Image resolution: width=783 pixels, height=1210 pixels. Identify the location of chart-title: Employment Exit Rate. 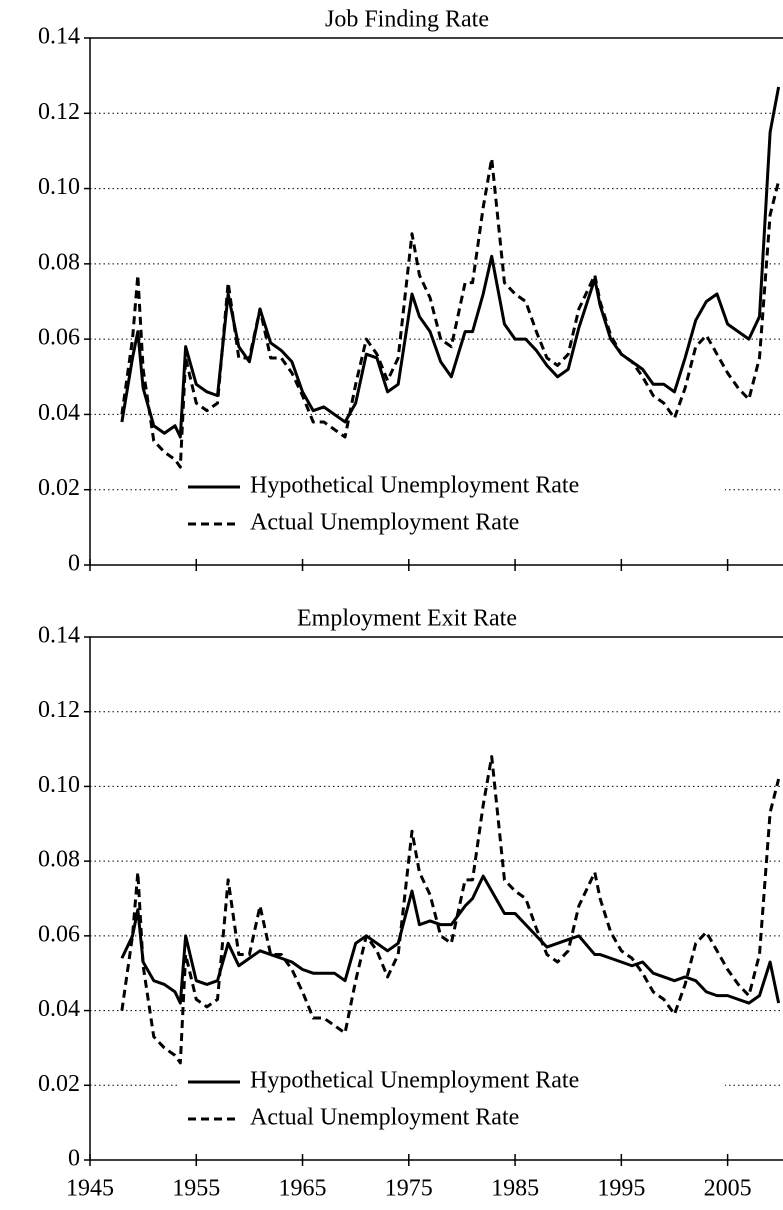
(407, 619).